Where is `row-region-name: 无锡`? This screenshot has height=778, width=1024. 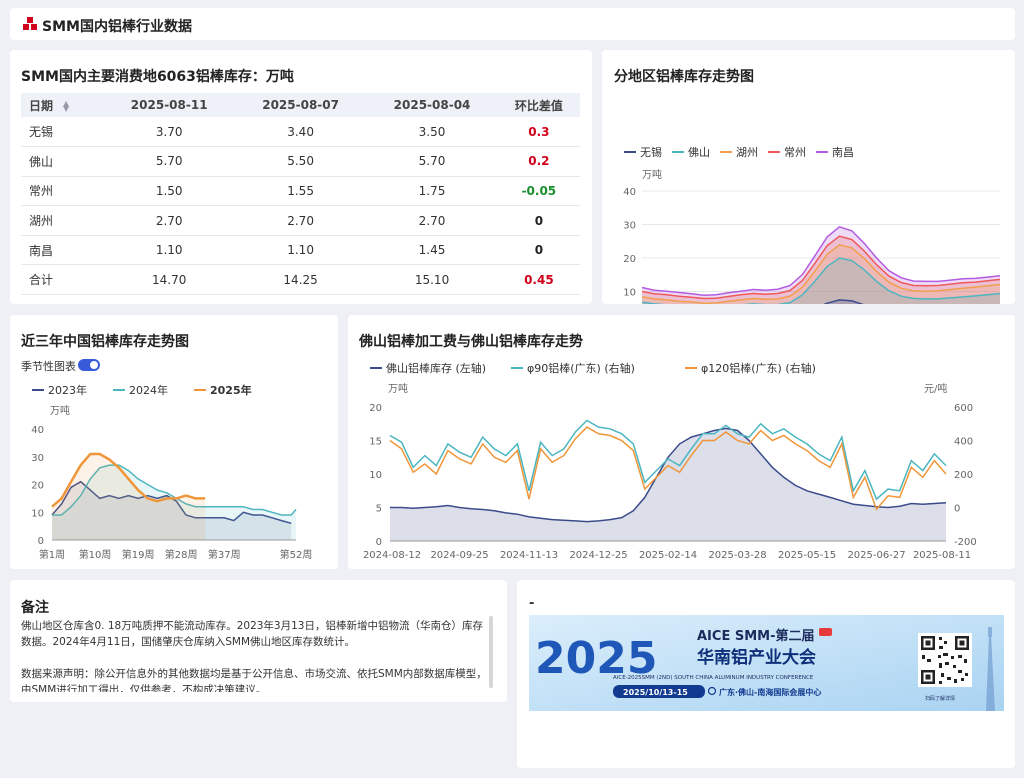 row-region-name: 无锡 is located at coordinates (62, 132).